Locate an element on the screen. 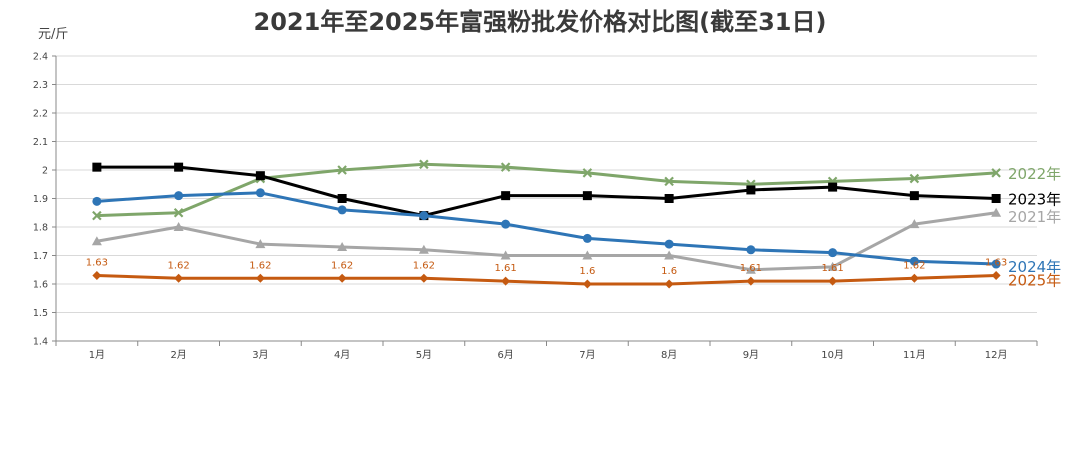 This screenshot has height=449, width=1080. x-tick-label: 8月 is located at coordinates (669, 355).